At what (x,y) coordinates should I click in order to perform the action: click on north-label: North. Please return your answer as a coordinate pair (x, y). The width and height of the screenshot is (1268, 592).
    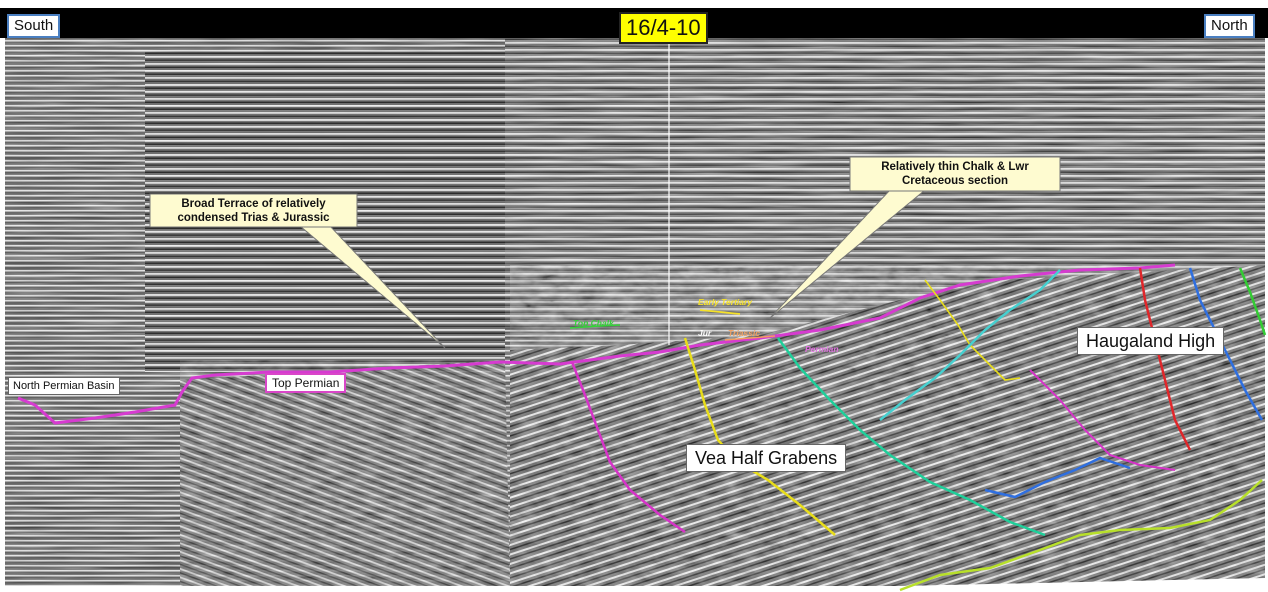
    Looking at the image, I should click on (1229, 26).